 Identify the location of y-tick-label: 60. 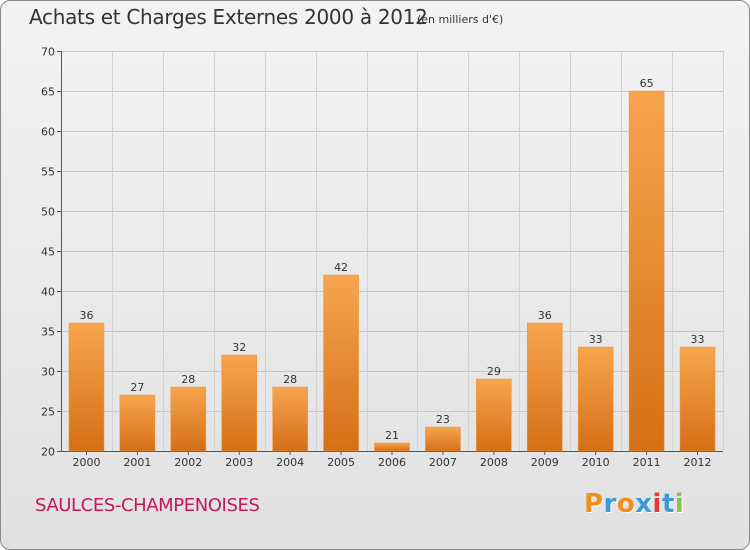
(48, 132).